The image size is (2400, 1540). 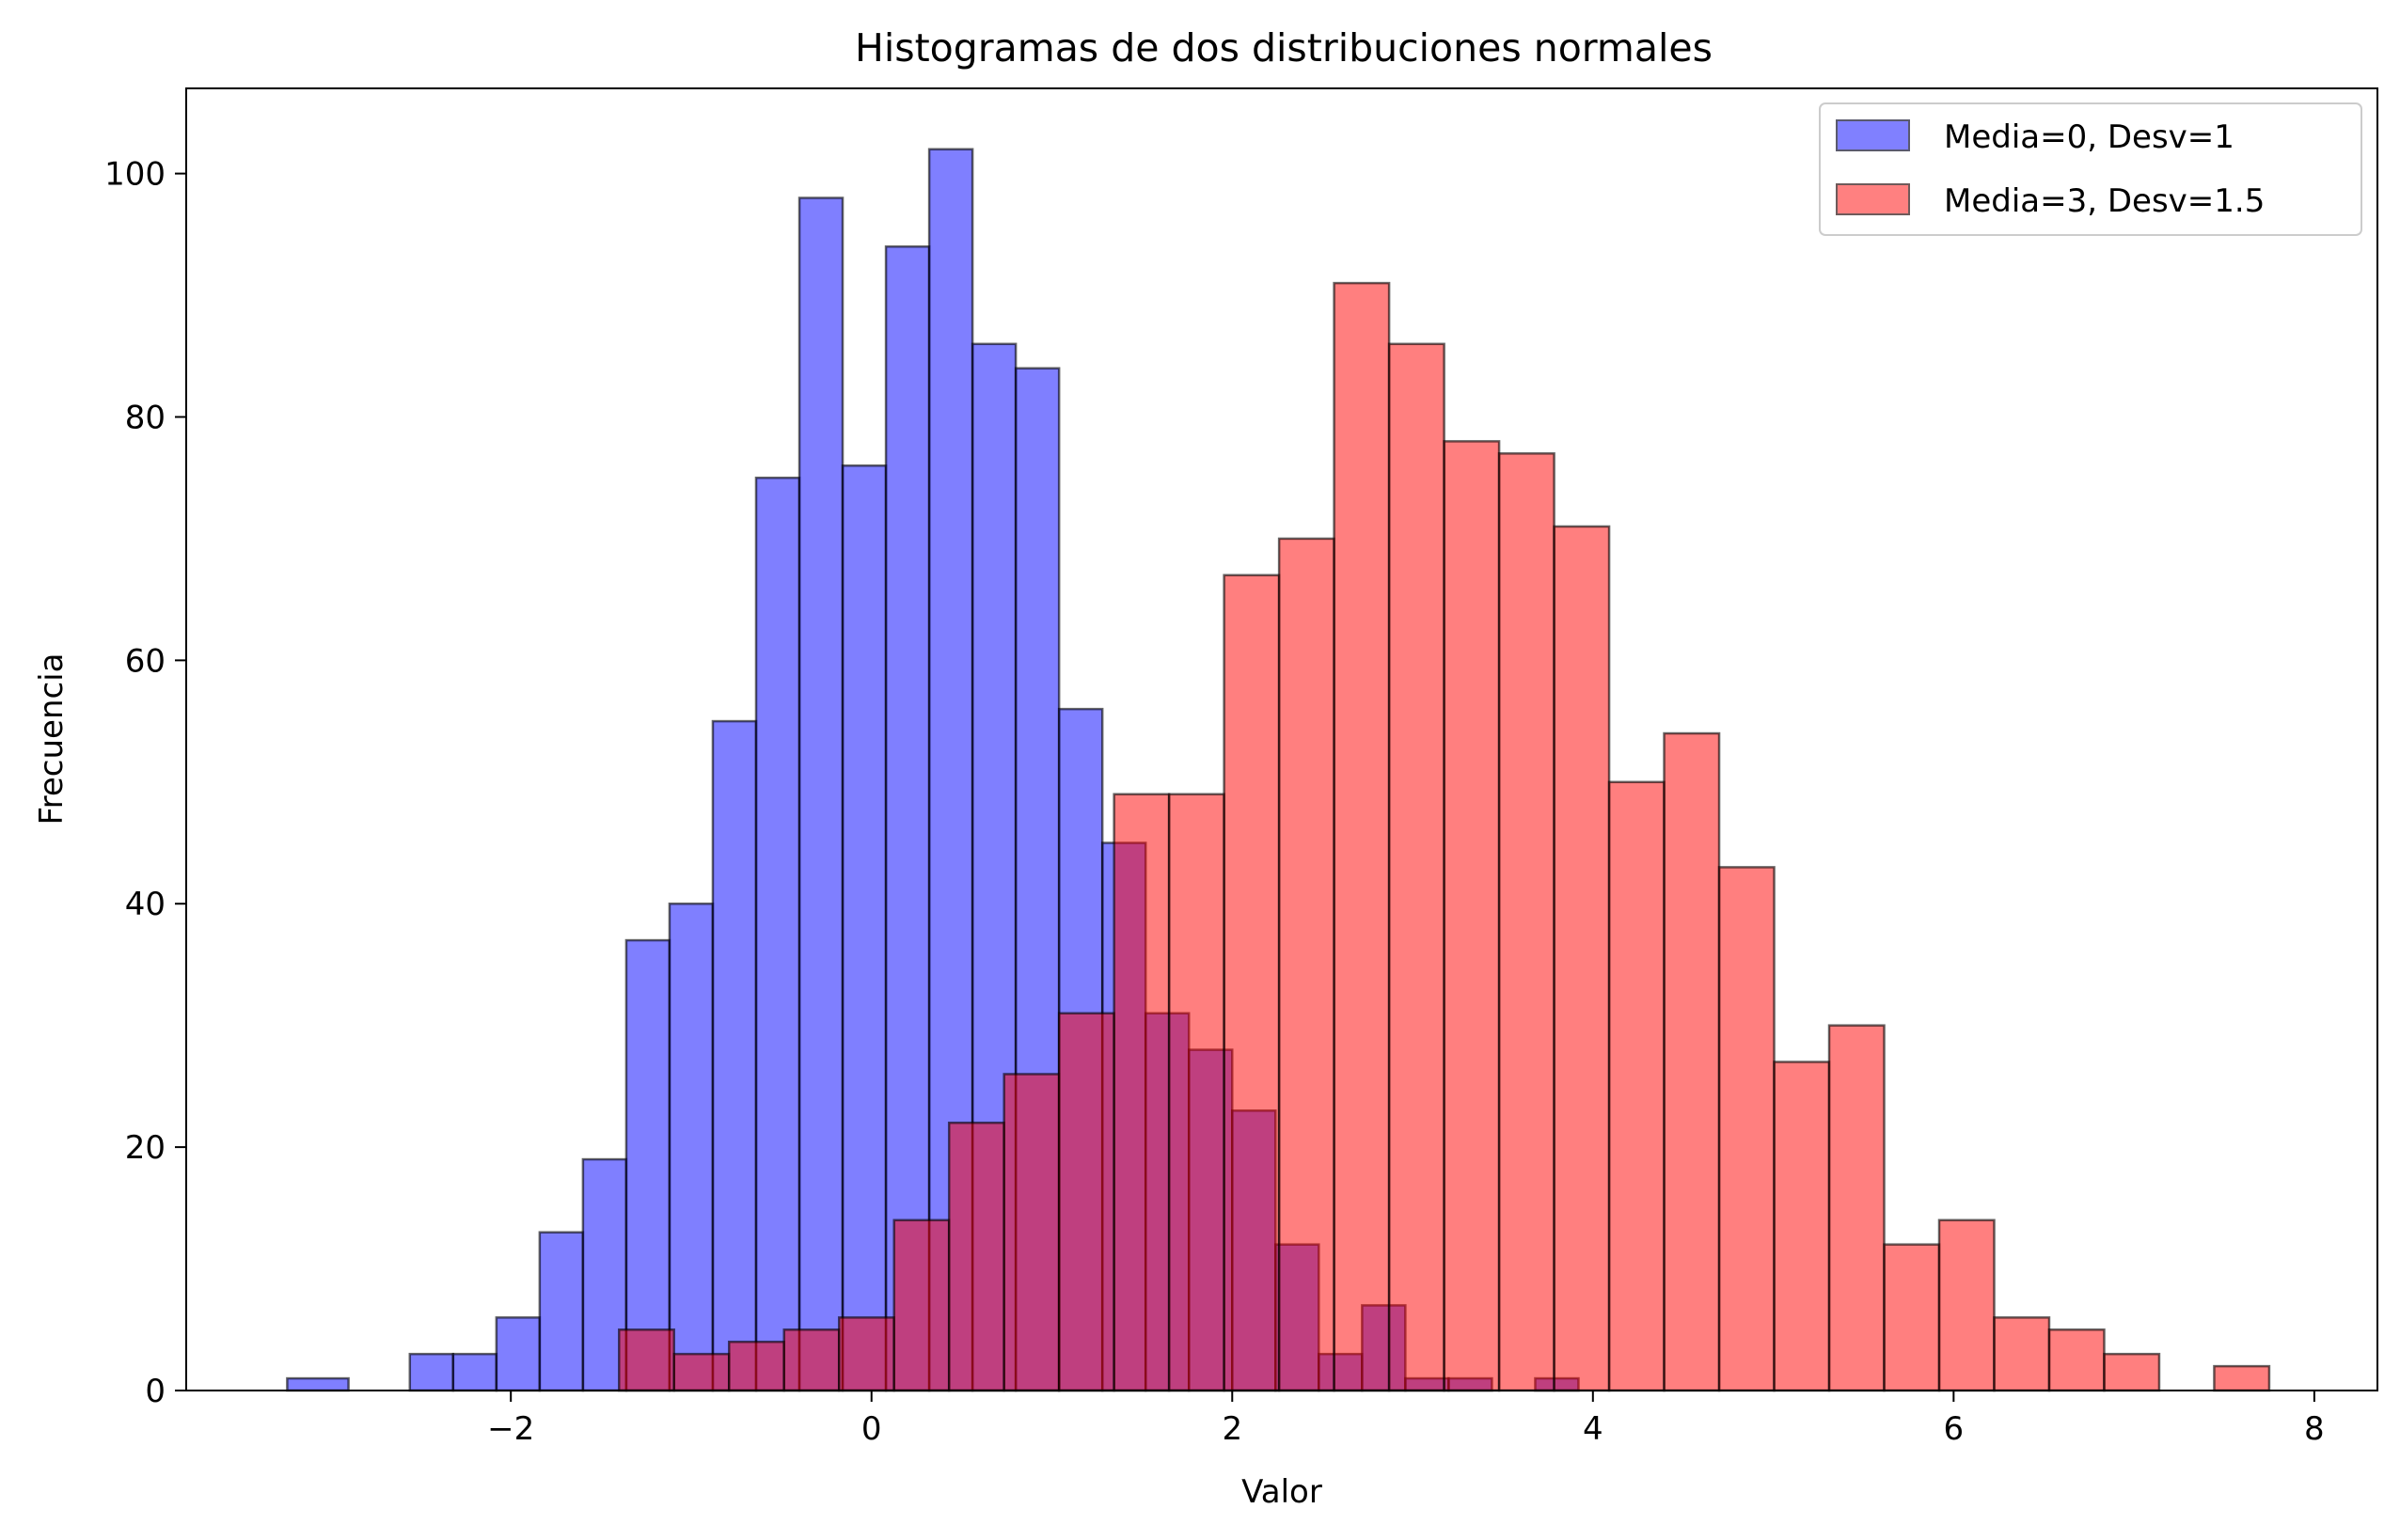 I want to click on legend-box, so click(x=2090, y=169).